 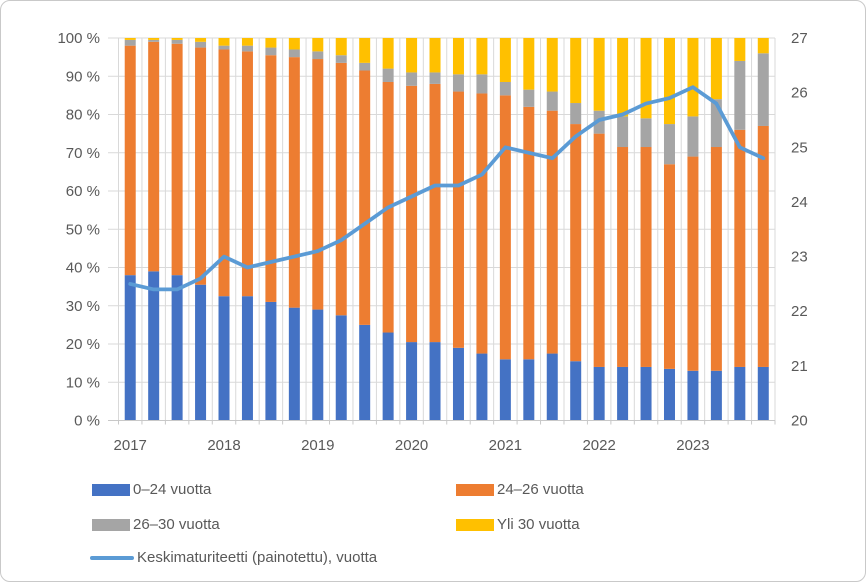 I want to click on x-axis-year-label: 2021, so click(x=505, y=445).